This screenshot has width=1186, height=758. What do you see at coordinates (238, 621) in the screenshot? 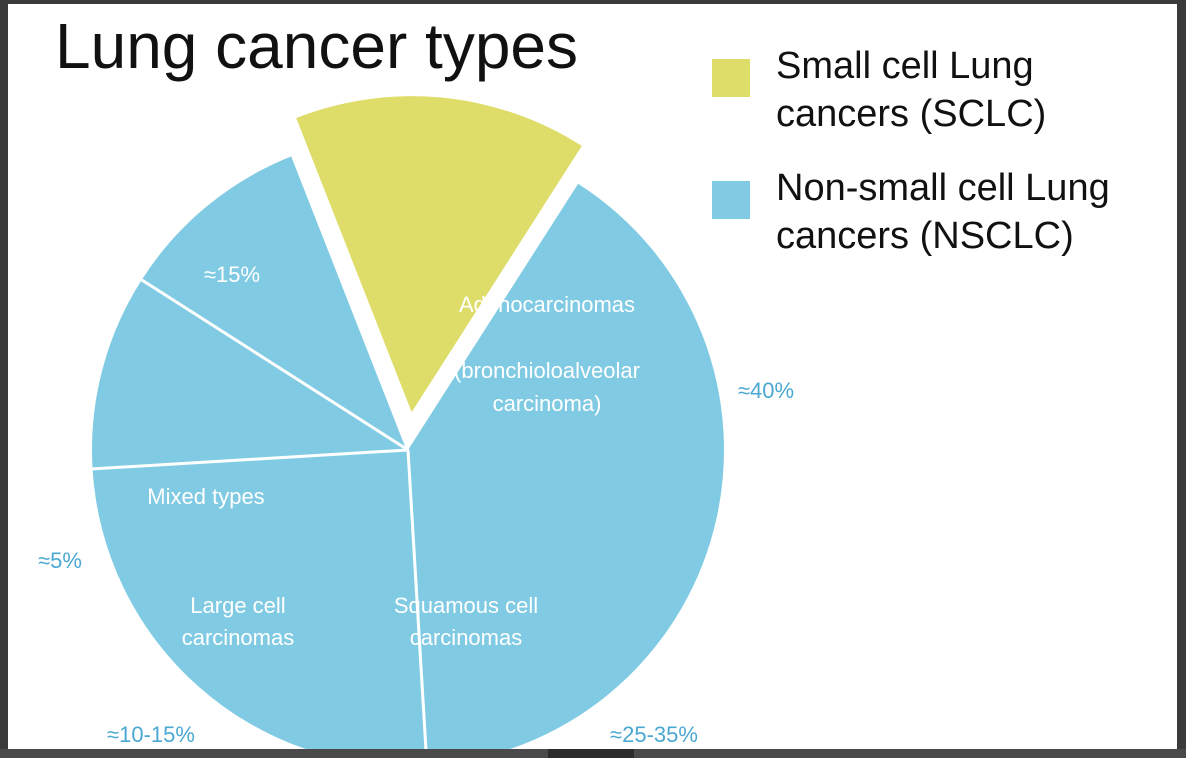
I see `slice-inner-label: Large cell carcinomas` at bounding box center [238, 621].